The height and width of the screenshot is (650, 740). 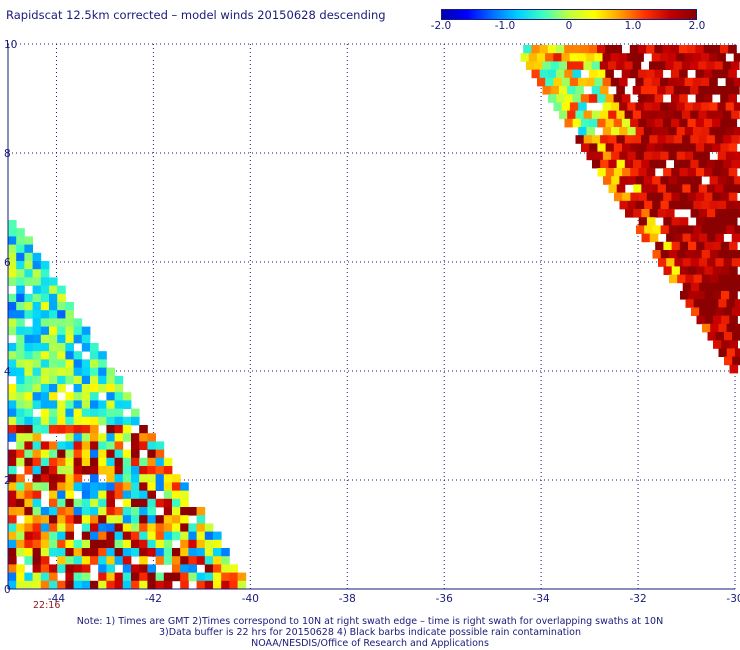 What do you see at coordinates (733, 599) in the screenshot?
I see `x-tick-label: -30` at bounding box center [733, 599].